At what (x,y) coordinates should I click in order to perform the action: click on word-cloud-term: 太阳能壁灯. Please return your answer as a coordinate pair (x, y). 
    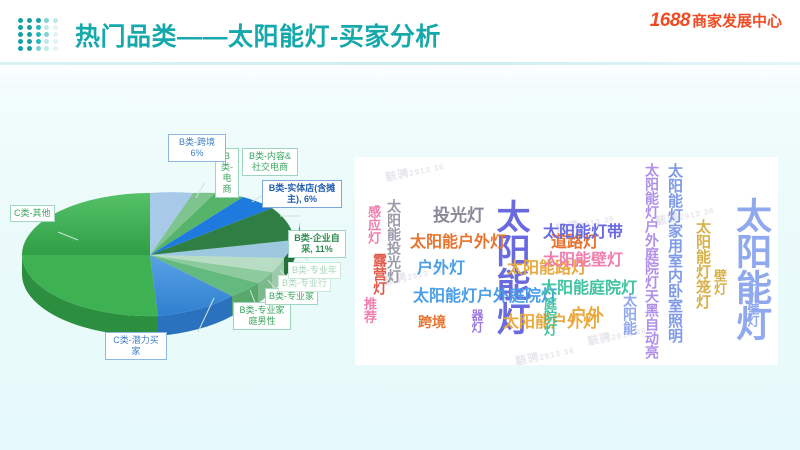
    Looking at the image, I should click on (583, 260).